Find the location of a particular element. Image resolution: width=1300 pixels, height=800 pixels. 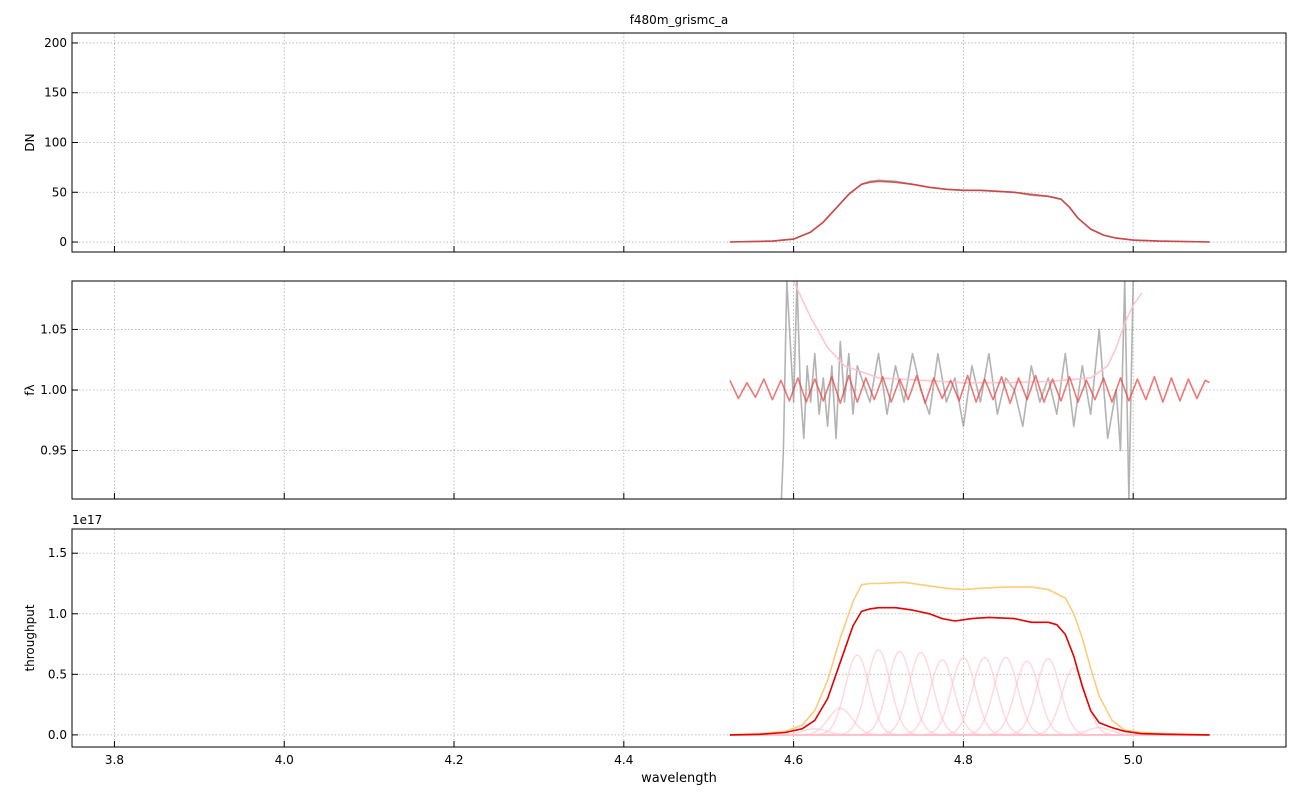

y-tick-label: 0 is located at coordinates (63, 242).